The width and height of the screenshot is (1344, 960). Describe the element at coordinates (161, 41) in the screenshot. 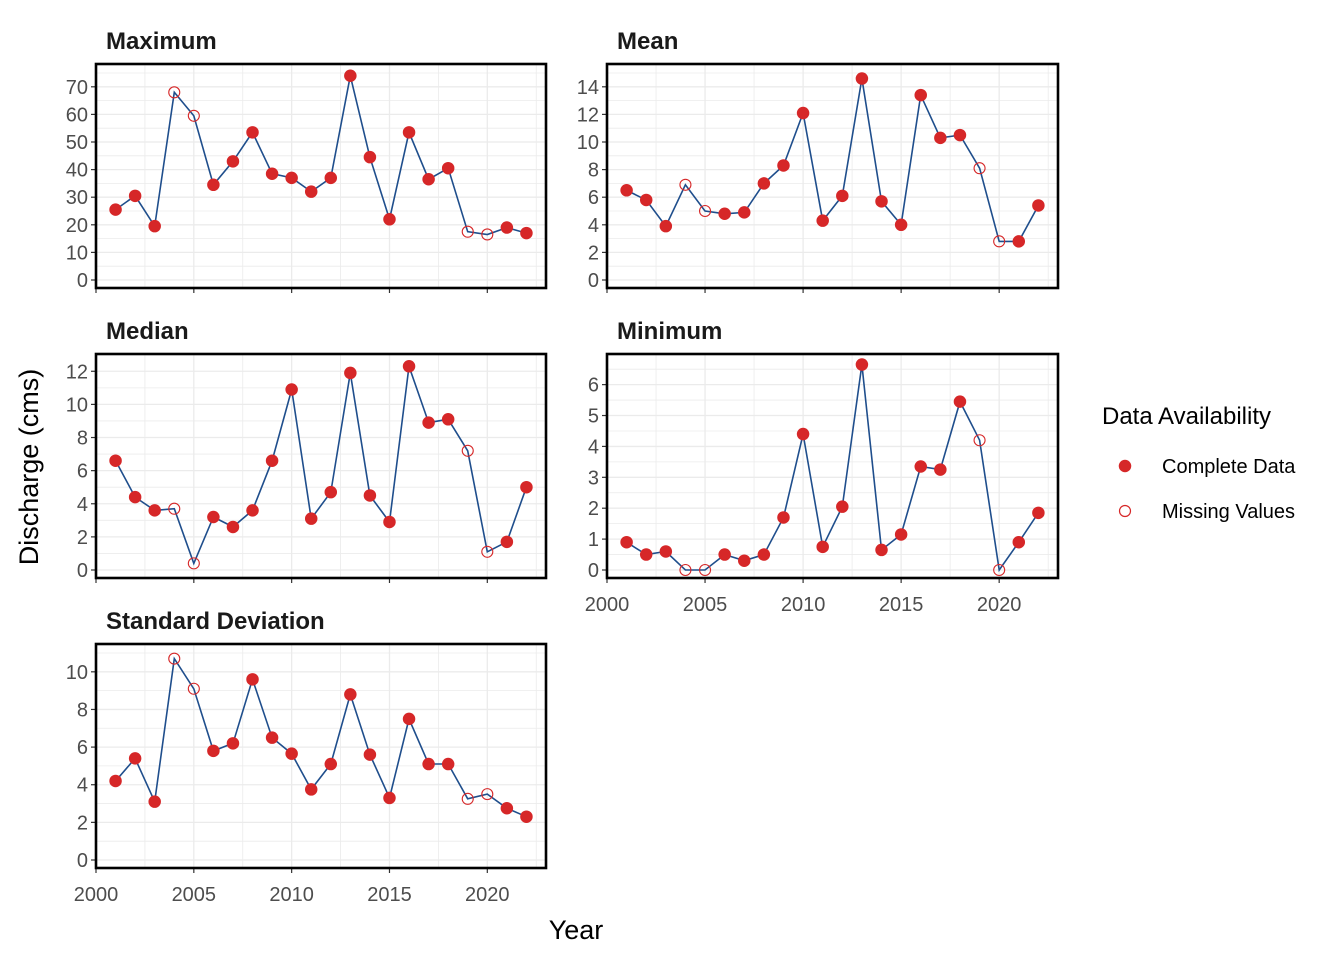

I see `panel-title: Maximum` at that location.